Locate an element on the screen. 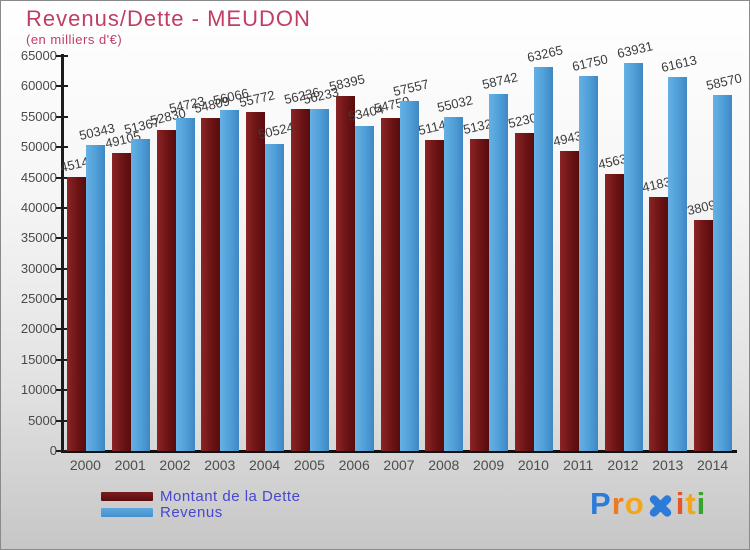  bar-revenus-2003 is located at coordinates (230, 280).